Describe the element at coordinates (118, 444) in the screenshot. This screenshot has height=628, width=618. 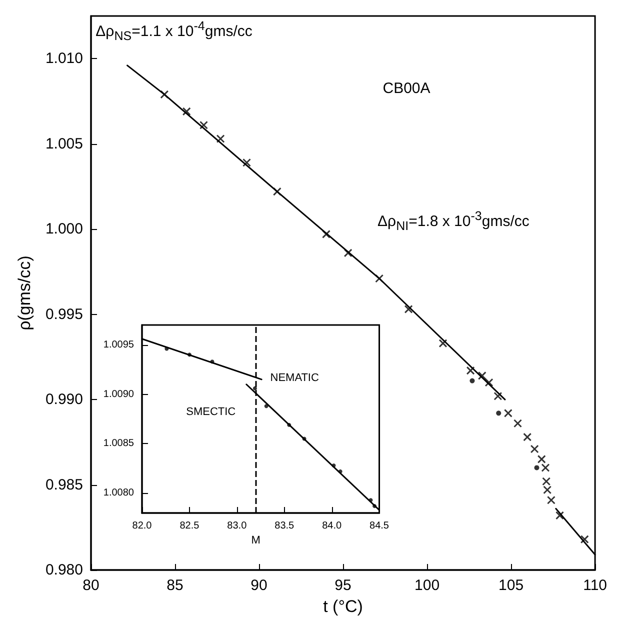
I see `y-tick-label: 1.0085` at that location.